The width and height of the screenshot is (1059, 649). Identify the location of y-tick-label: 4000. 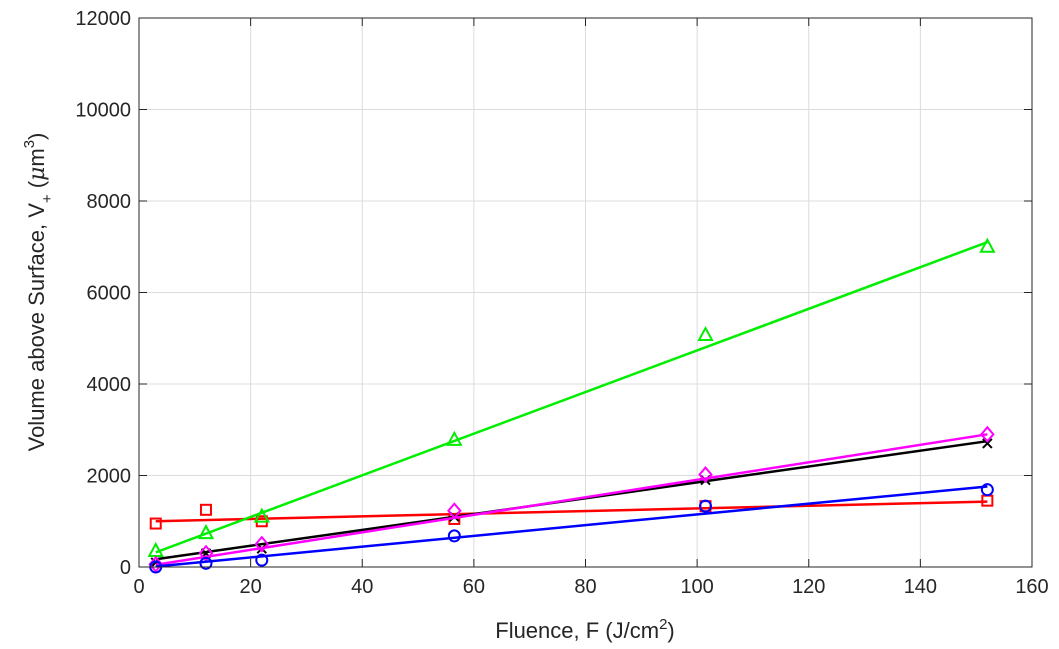
(109, 385).